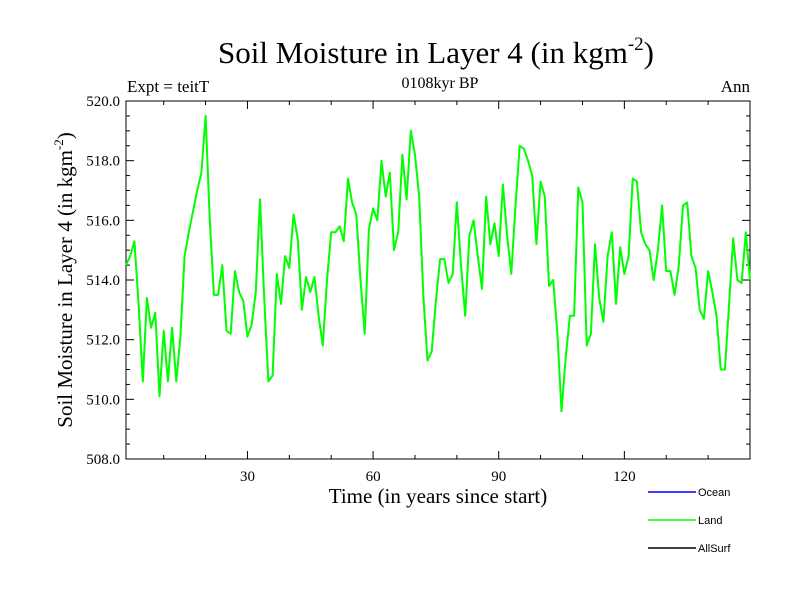 This screenshot has height=600, width=800. I want to click on y-tick-label: 508.0, so click(103, 460).